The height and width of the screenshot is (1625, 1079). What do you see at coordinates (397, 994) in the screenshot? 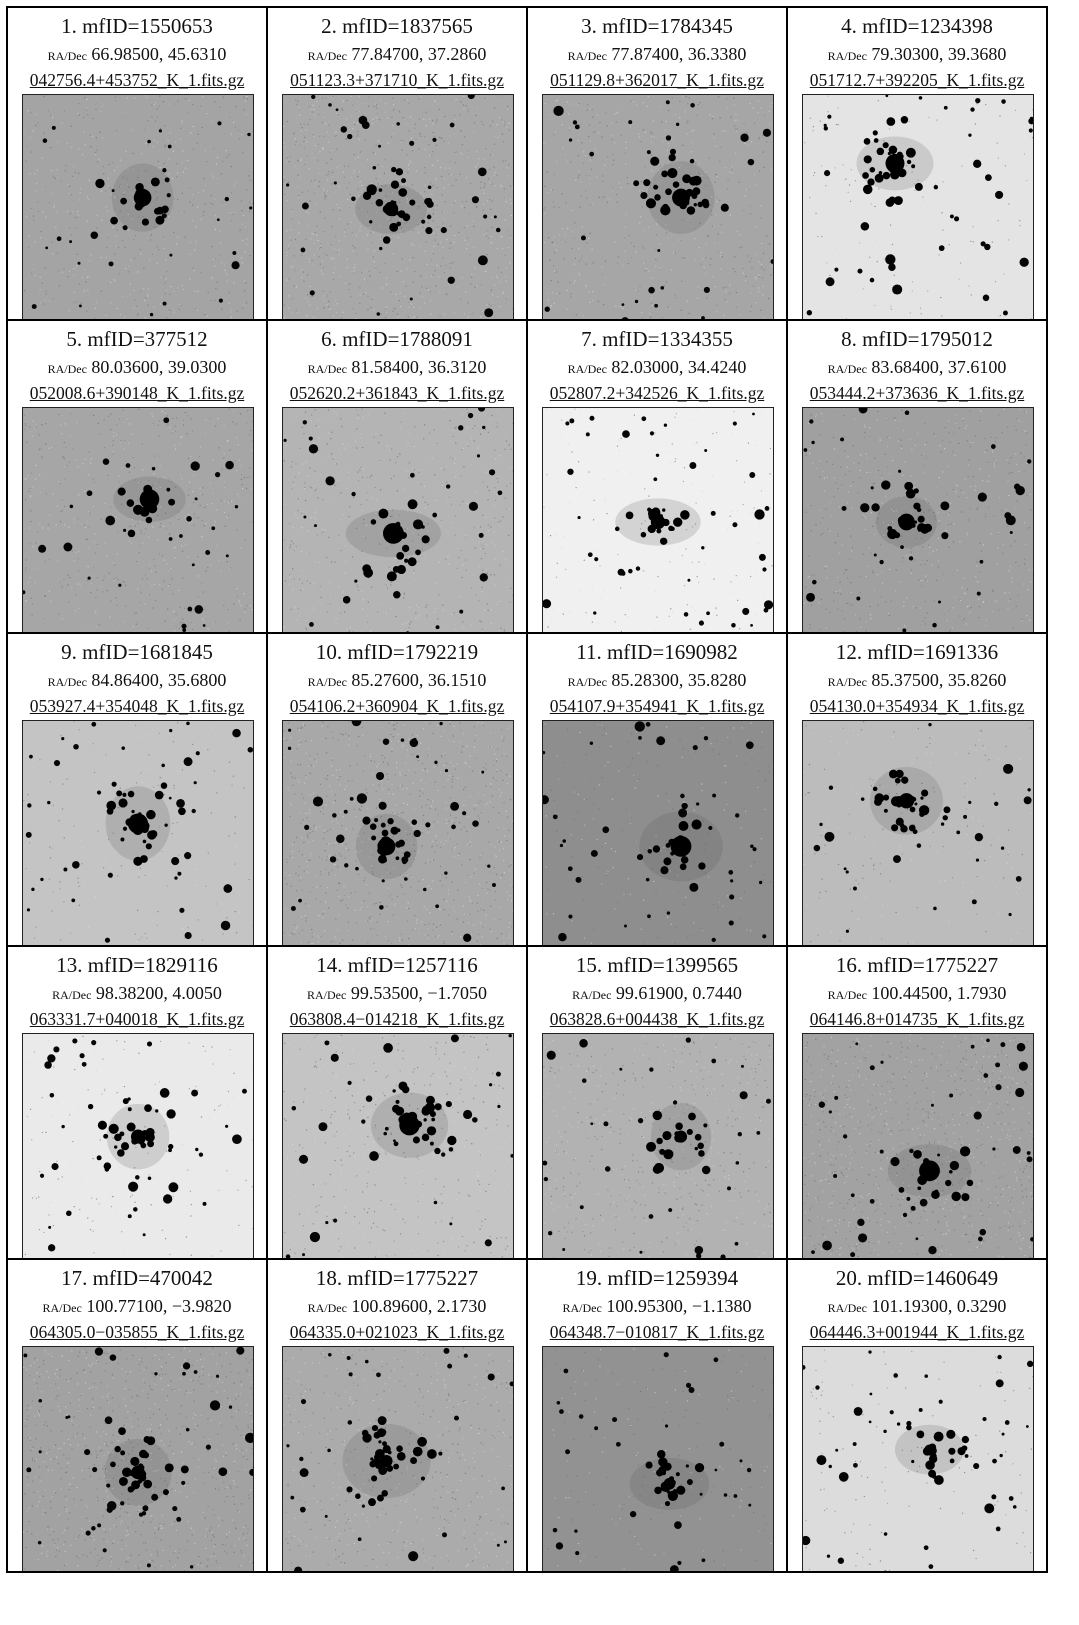
I see `panel-coordinates: RA/Dec 99.53500, −1.7050` at bounding box center [397, 994].